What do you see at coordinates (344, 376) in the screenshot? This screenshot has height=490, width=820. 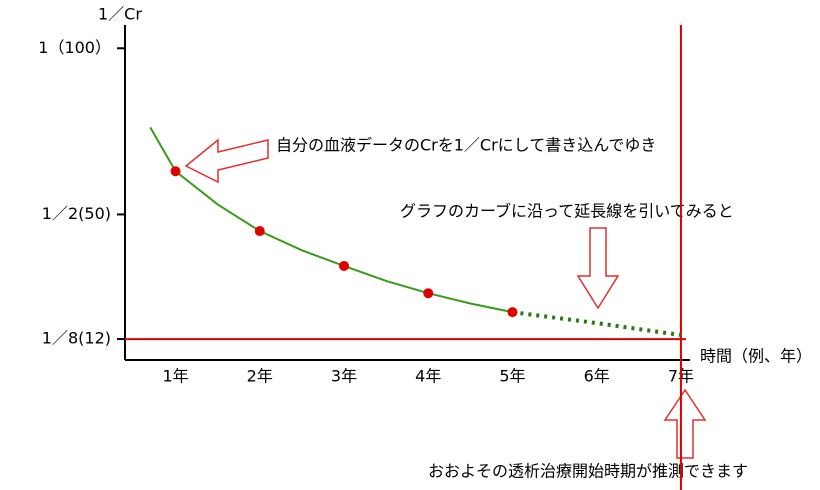 I see `x-tick-label: 3年` at bounding box center [344, 376].